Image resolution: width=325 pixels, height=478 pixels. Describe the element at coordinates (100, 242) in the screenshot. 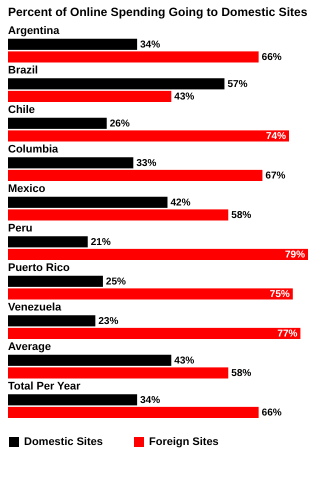

I see `data-label: 21%` at that location.